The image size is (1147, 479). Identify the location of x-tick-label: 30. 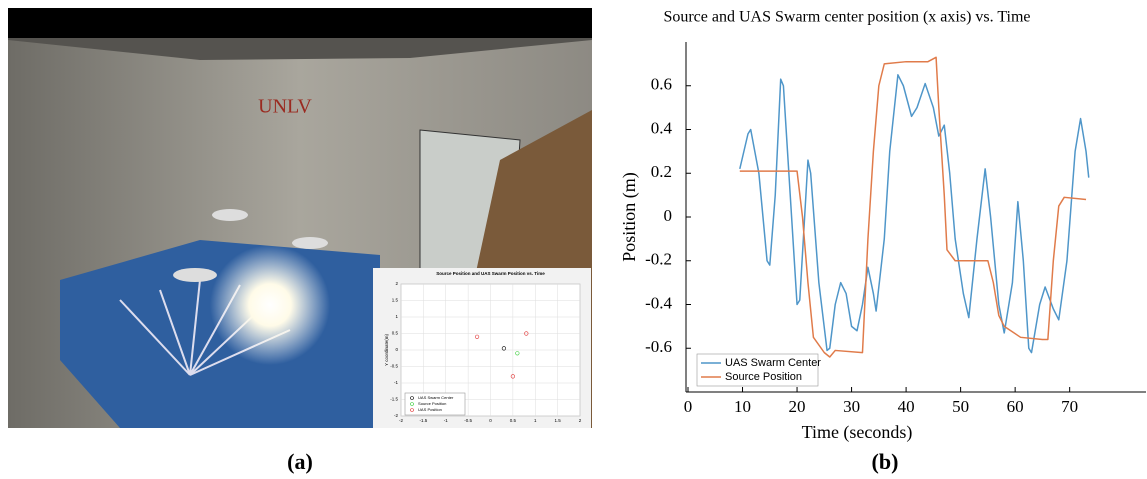
(851, 406).